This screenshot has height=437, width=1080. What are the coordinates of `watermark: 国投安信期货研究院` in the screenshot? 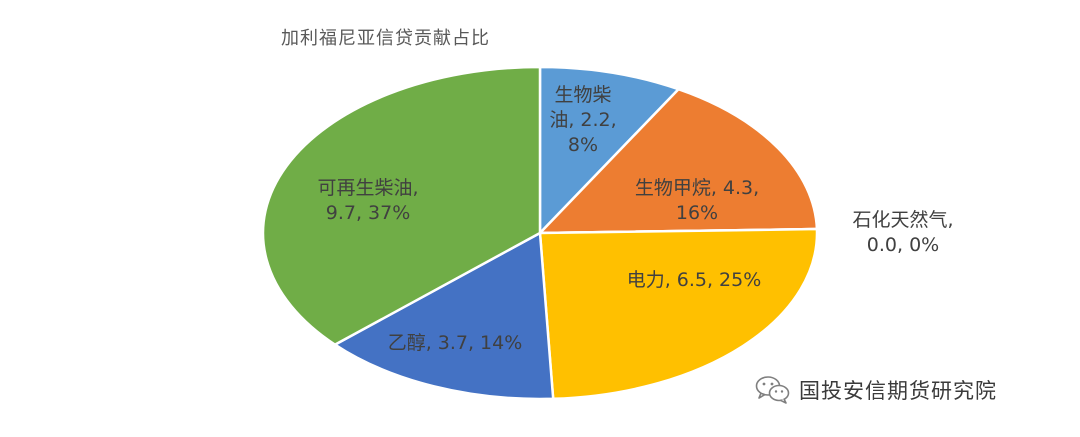 It's located at (876, 390).